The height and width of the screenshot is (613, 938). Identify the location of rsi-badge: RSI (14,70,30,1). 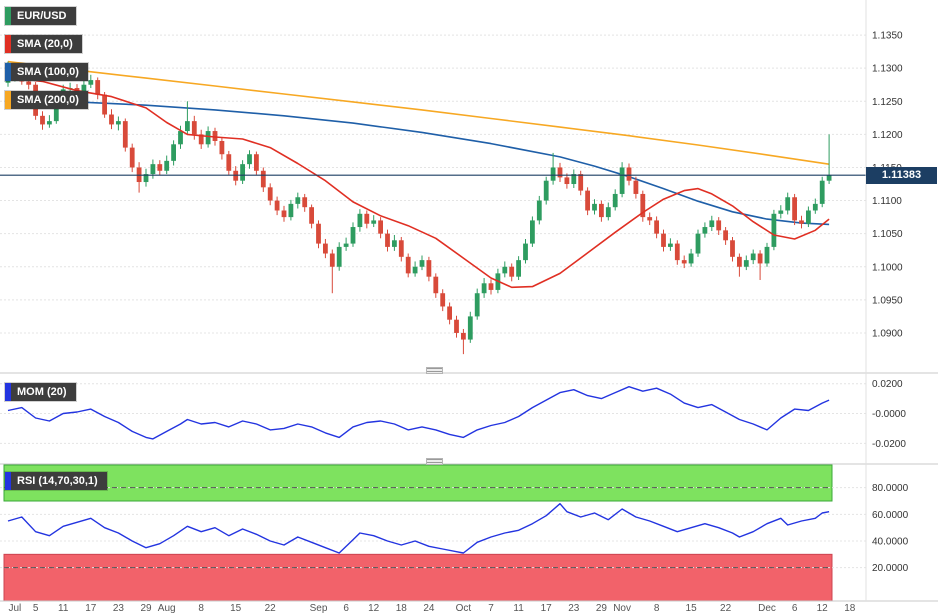
(56, 481).